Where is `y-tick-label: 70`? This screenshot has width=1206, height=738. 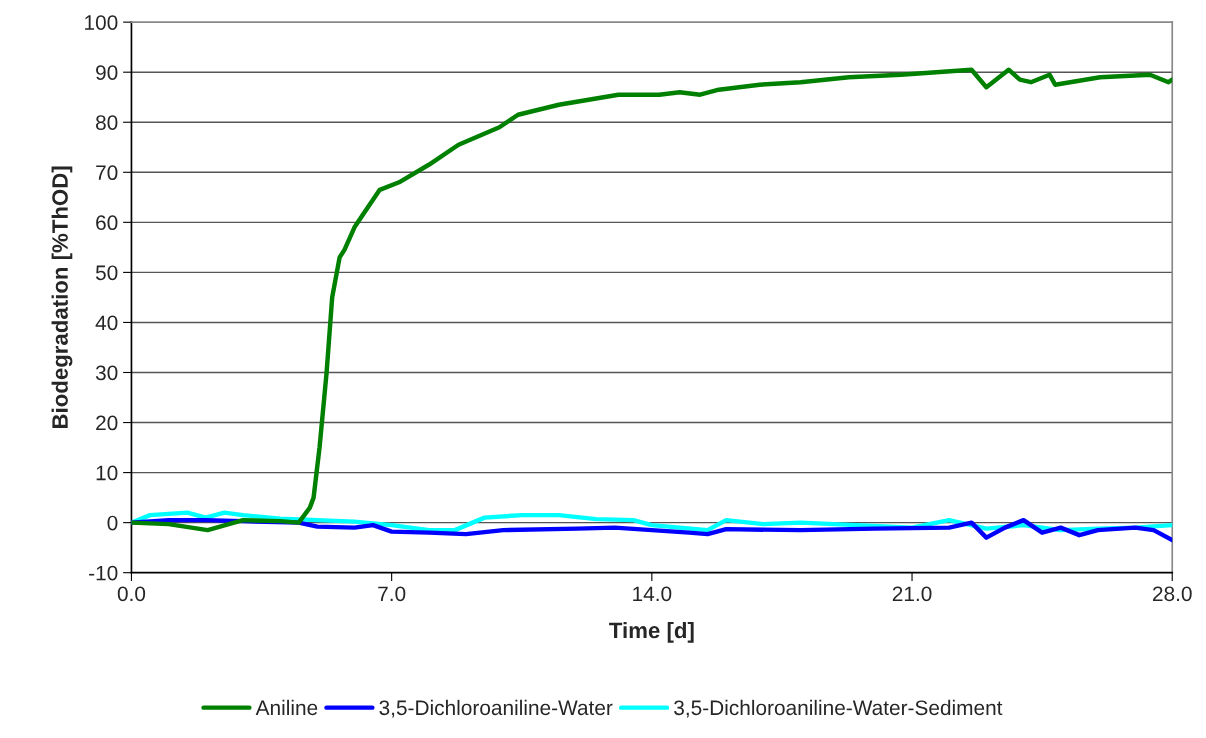
y-tick-label: 70 is located at coordinates (107, 173).